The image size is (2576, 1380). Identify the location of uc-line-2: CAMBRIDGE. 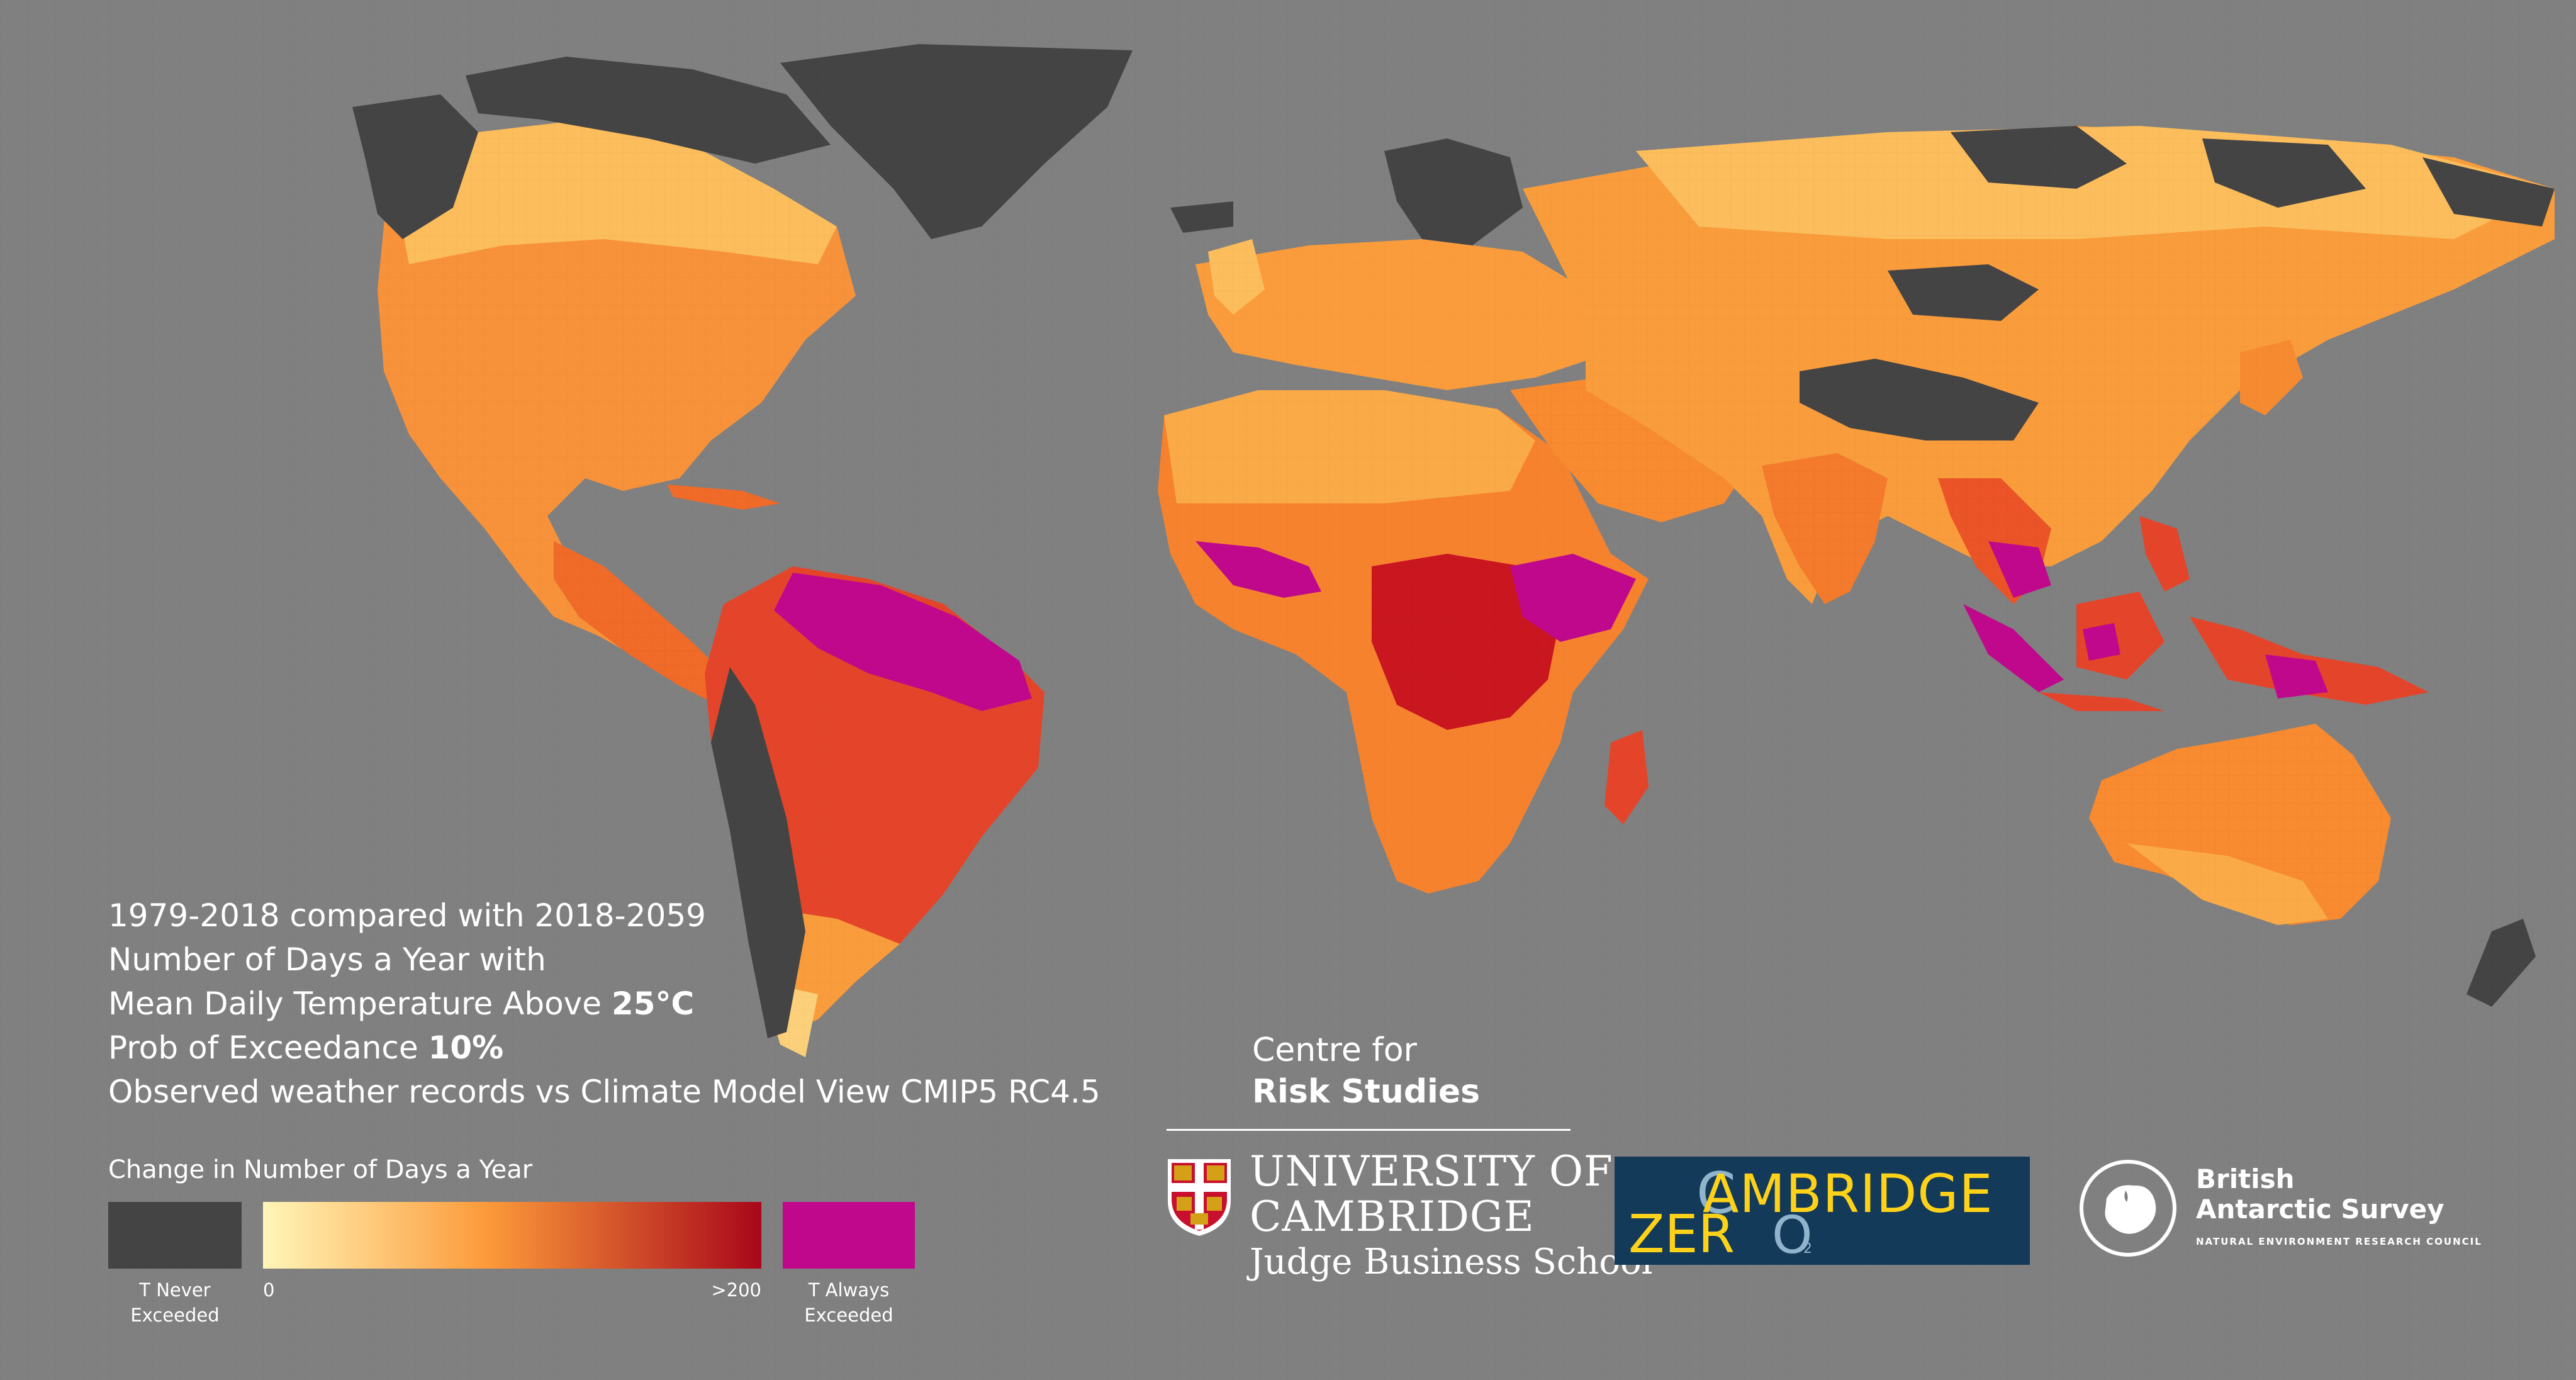
(1392, 1217).